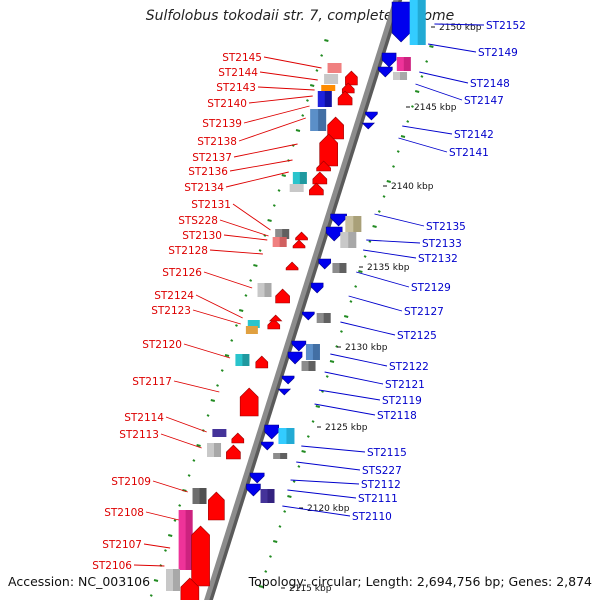 This screenshot has height=600, width=600. Describe the element at coordinates (402, 401) in the screenshot. I see `reverse-gene-label: ST2119` at that location.